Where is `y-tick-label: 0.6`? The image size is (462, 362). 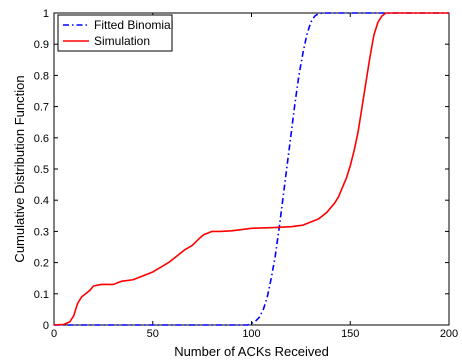 y-tick-label: 0.6 is located at coordinates (41, 139).